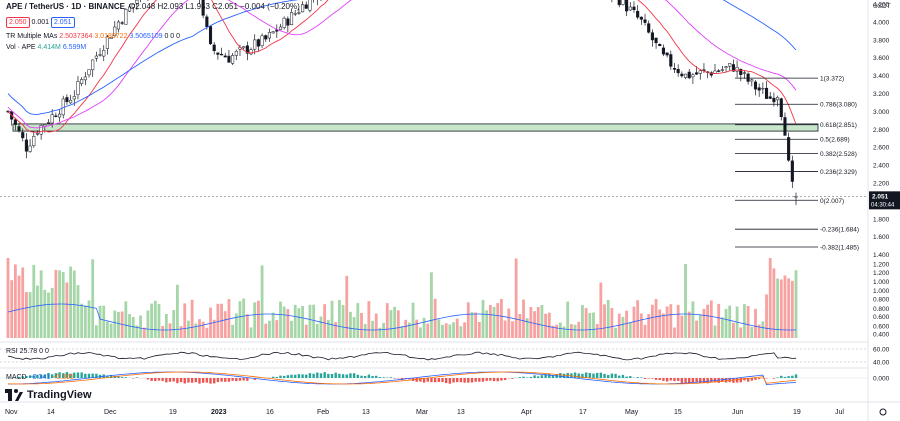  I want to click on last-price-badge, so click(884, 200).